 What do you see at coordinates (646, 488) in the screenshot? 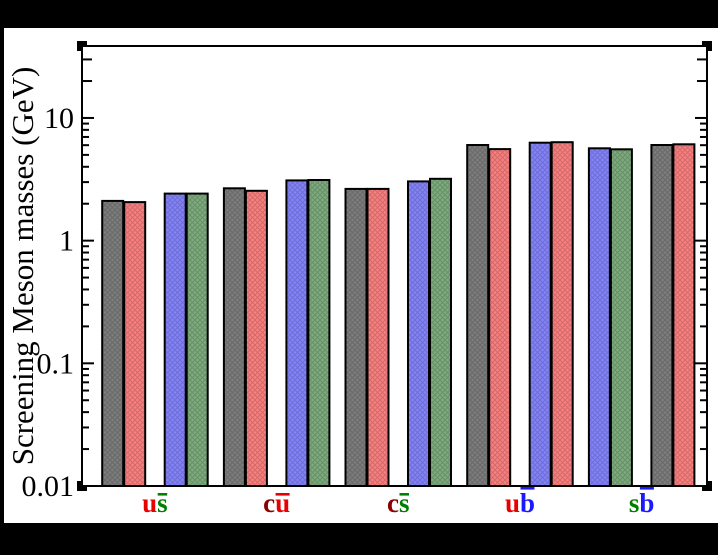
I see `overbar-sb` at bounding box center [646, 488].